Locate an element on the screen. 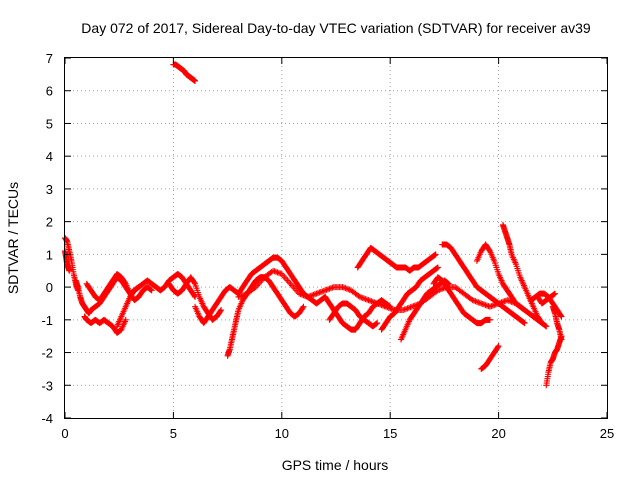 This screenshot has width=640, height=480. series-n is located at coordinates (396, 259).